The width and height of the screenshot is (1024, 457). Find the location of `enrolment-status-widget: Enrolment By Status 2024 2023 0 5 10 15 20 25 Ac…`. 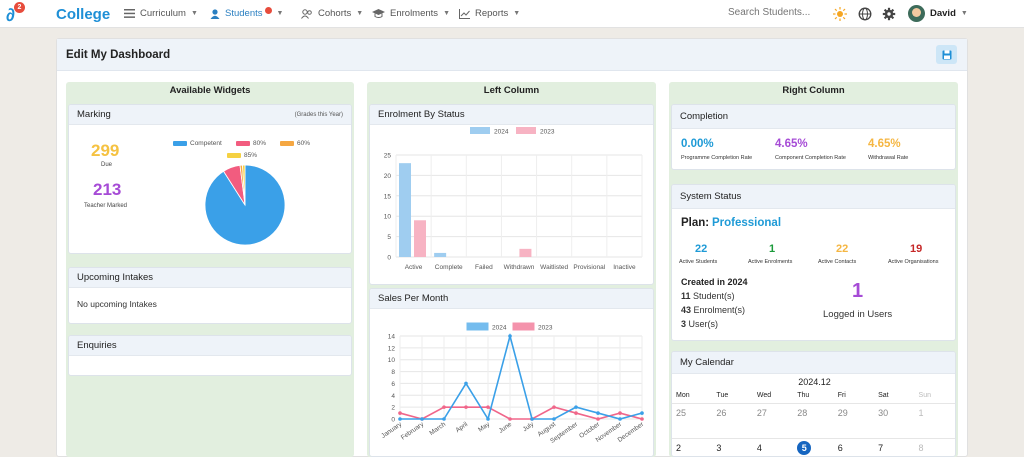

enrolment-status-widget: Enrolment By Status 2024 2023 0 5 10 15 20 25 Ac… is located at coordinates (511, 194).